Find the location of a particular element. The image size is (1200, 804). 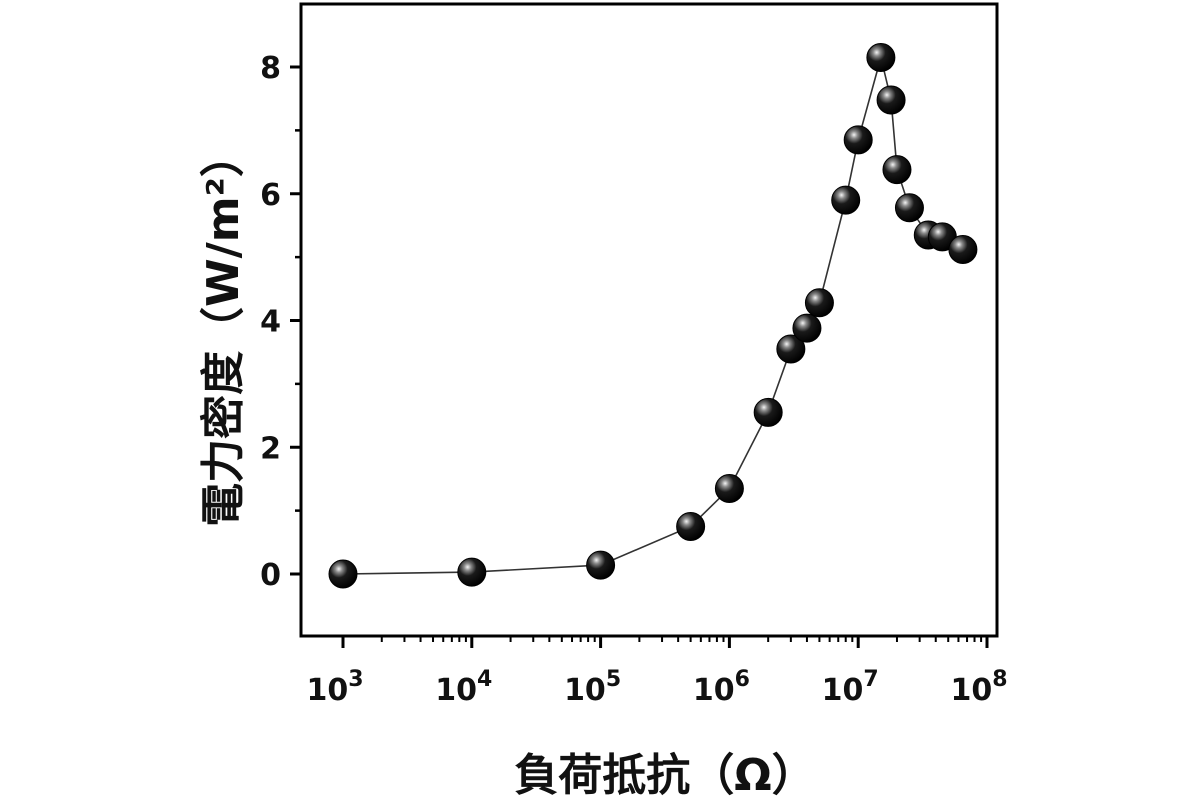

x-tick-label: 10⁶ is located at coordinates (721, 687).